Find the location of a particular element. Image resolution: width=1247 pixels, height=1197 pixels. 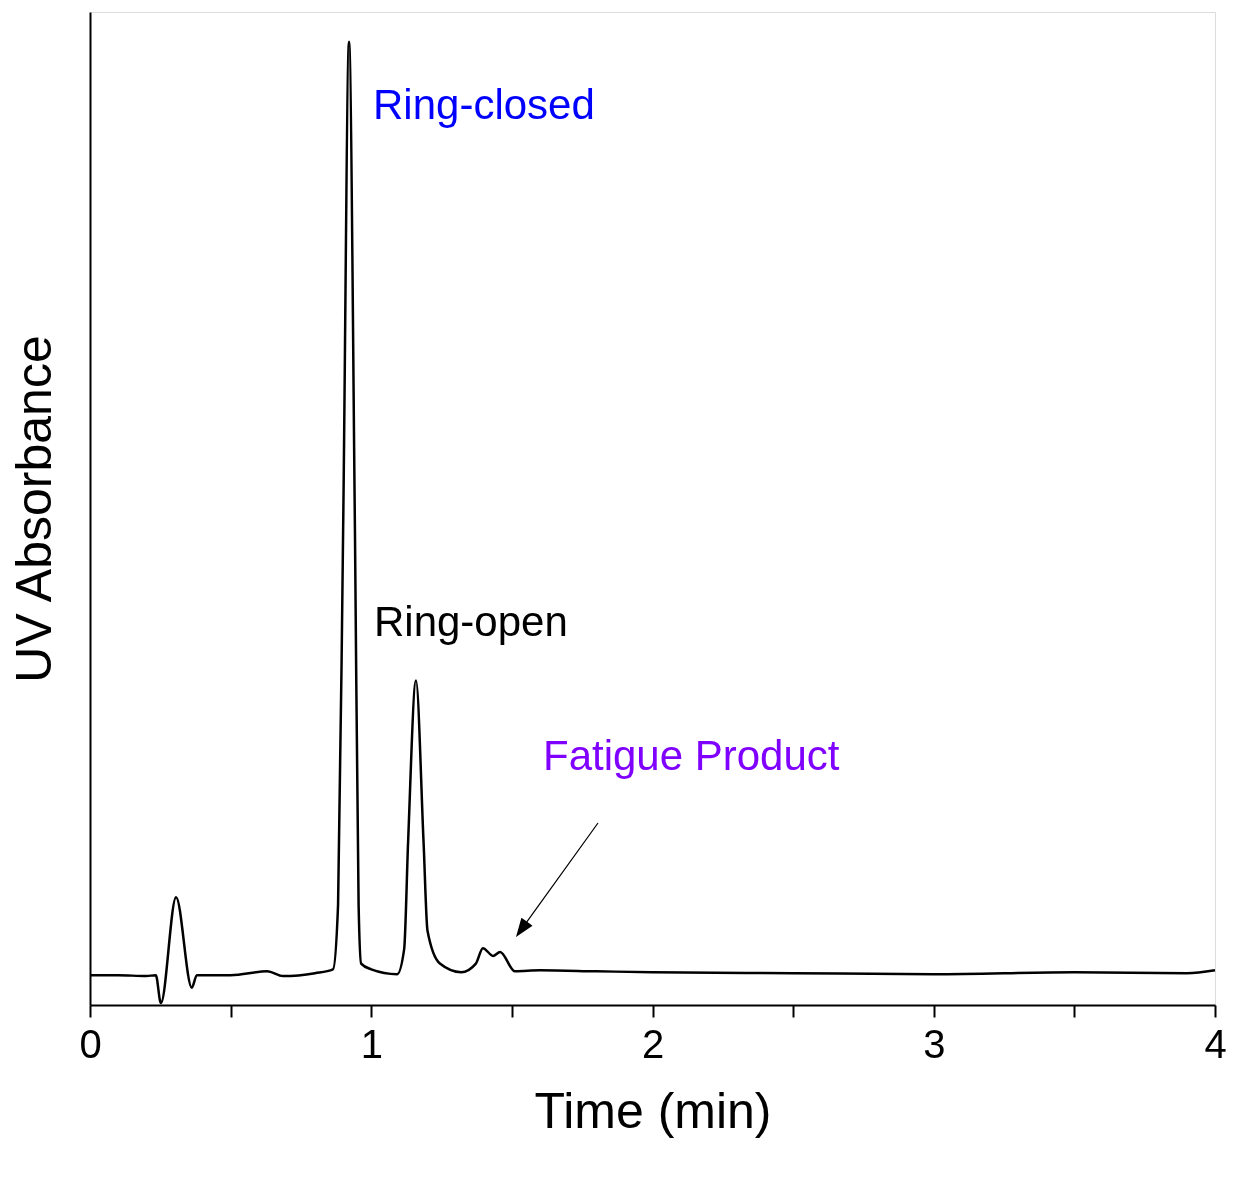

x-tick-label: 2 is located at coordinates (653, 1043).